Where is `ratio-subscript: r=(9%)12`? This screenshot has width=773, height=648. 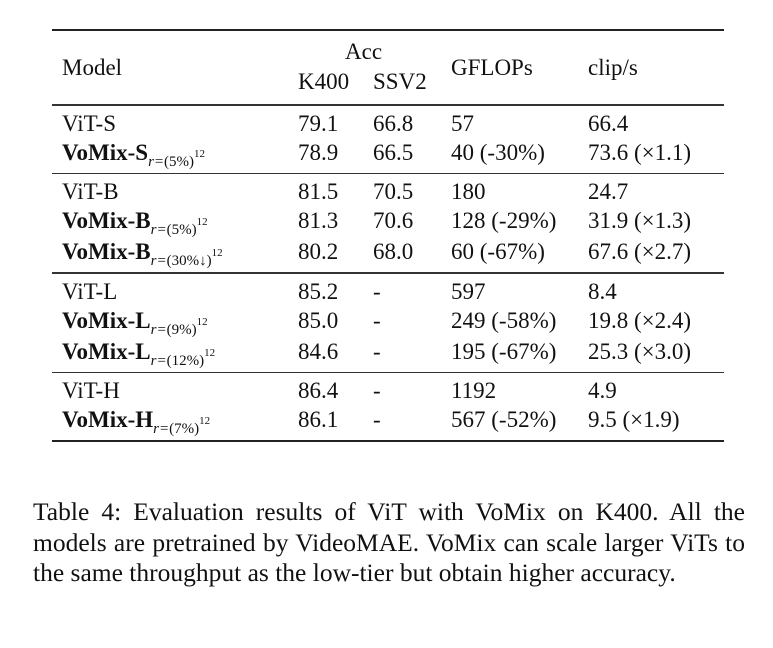
ratio-subscript: r=(9%)12 is located at coordinates (179, 327).